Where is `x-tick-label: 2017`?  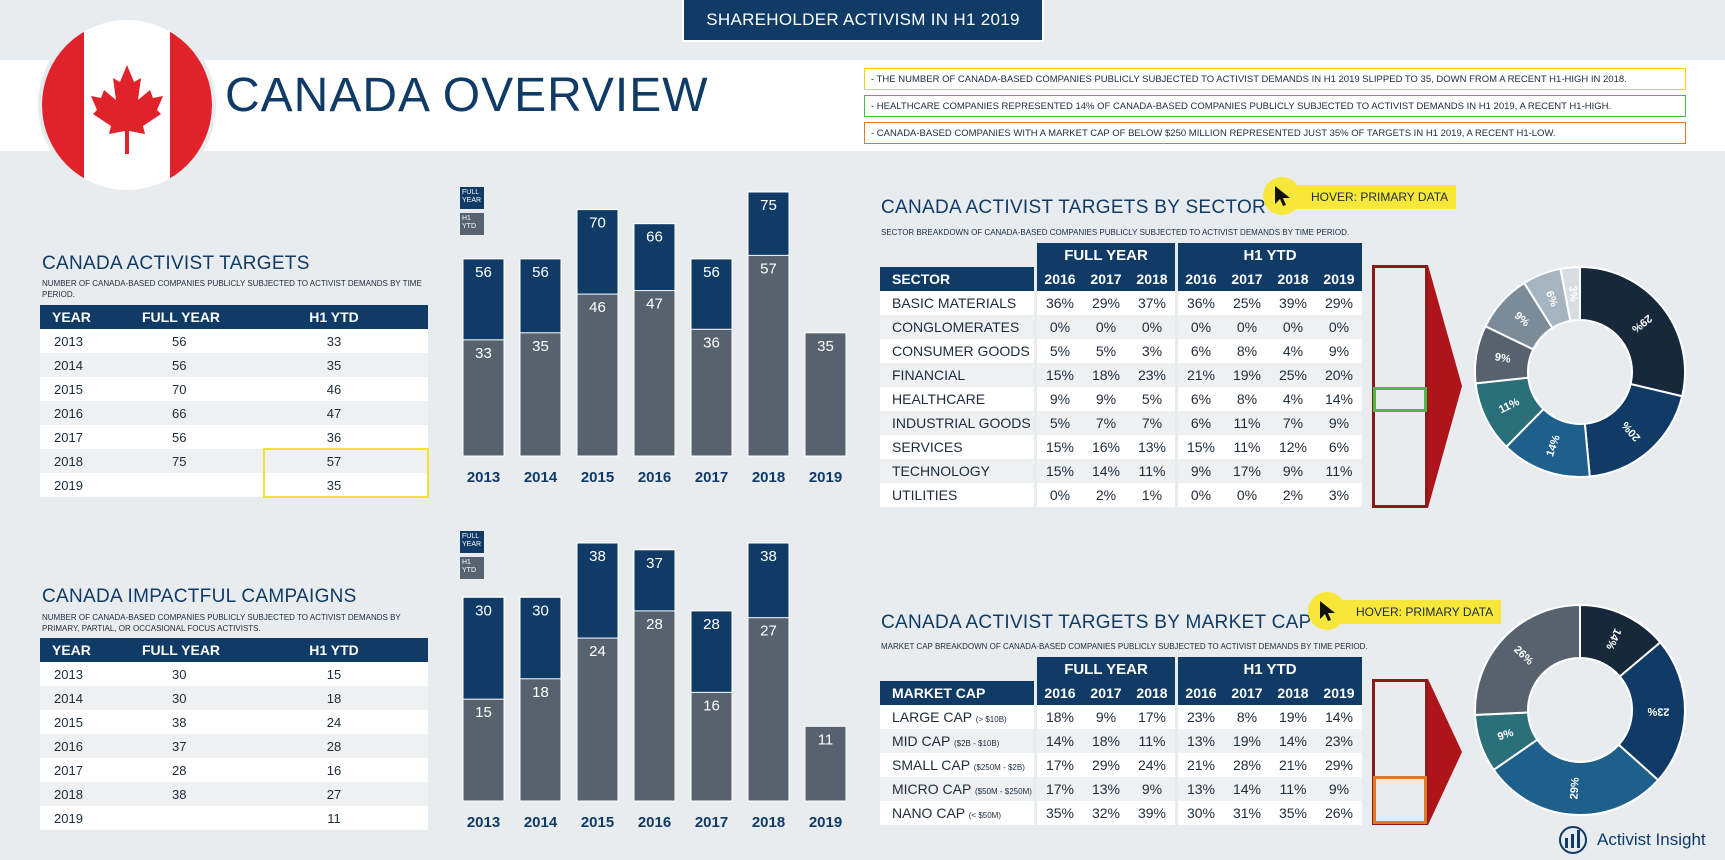
x-tick-label: 2017 is located at coordinates (711, 822).